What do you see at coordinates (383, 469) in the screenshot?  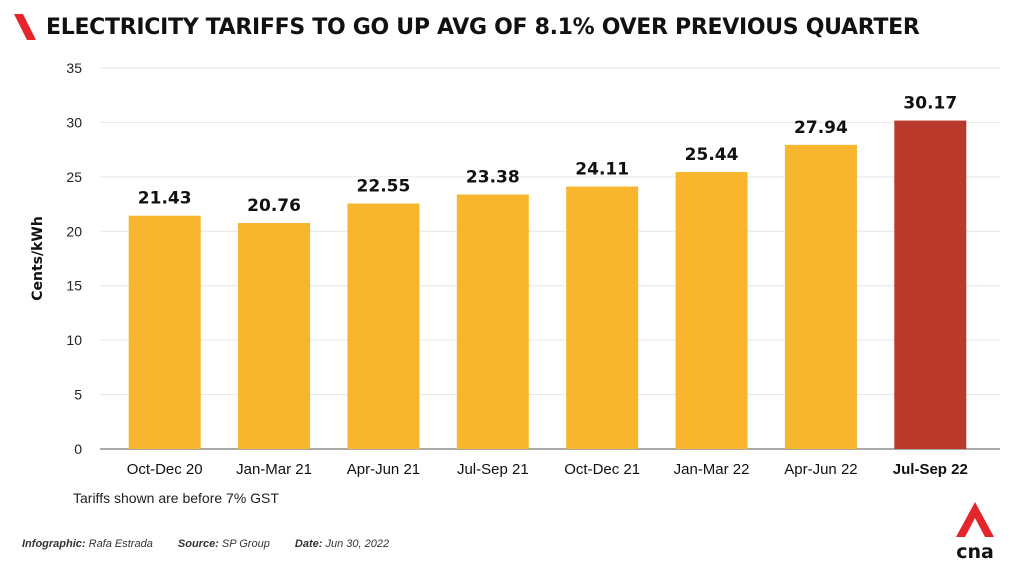 I see `x-category-label: Apr-Jun 21` at bounding box center [383, 469].